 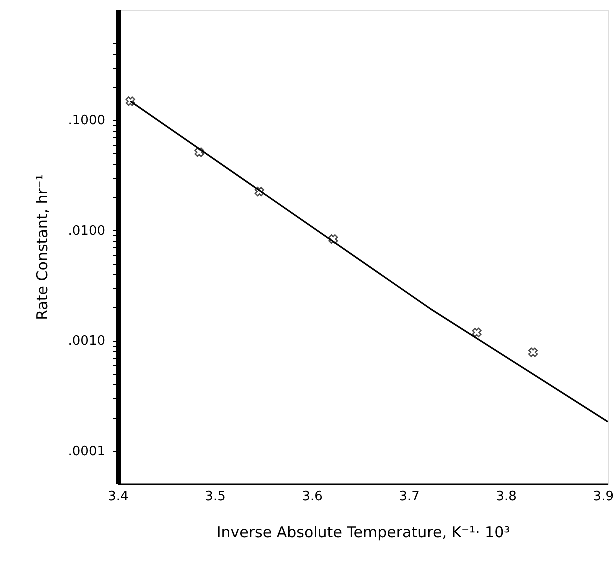 I want to click on x-axis-title: Inverse Absolute Temperature, K⁻¹· 10³, so click(x=363, y=533).